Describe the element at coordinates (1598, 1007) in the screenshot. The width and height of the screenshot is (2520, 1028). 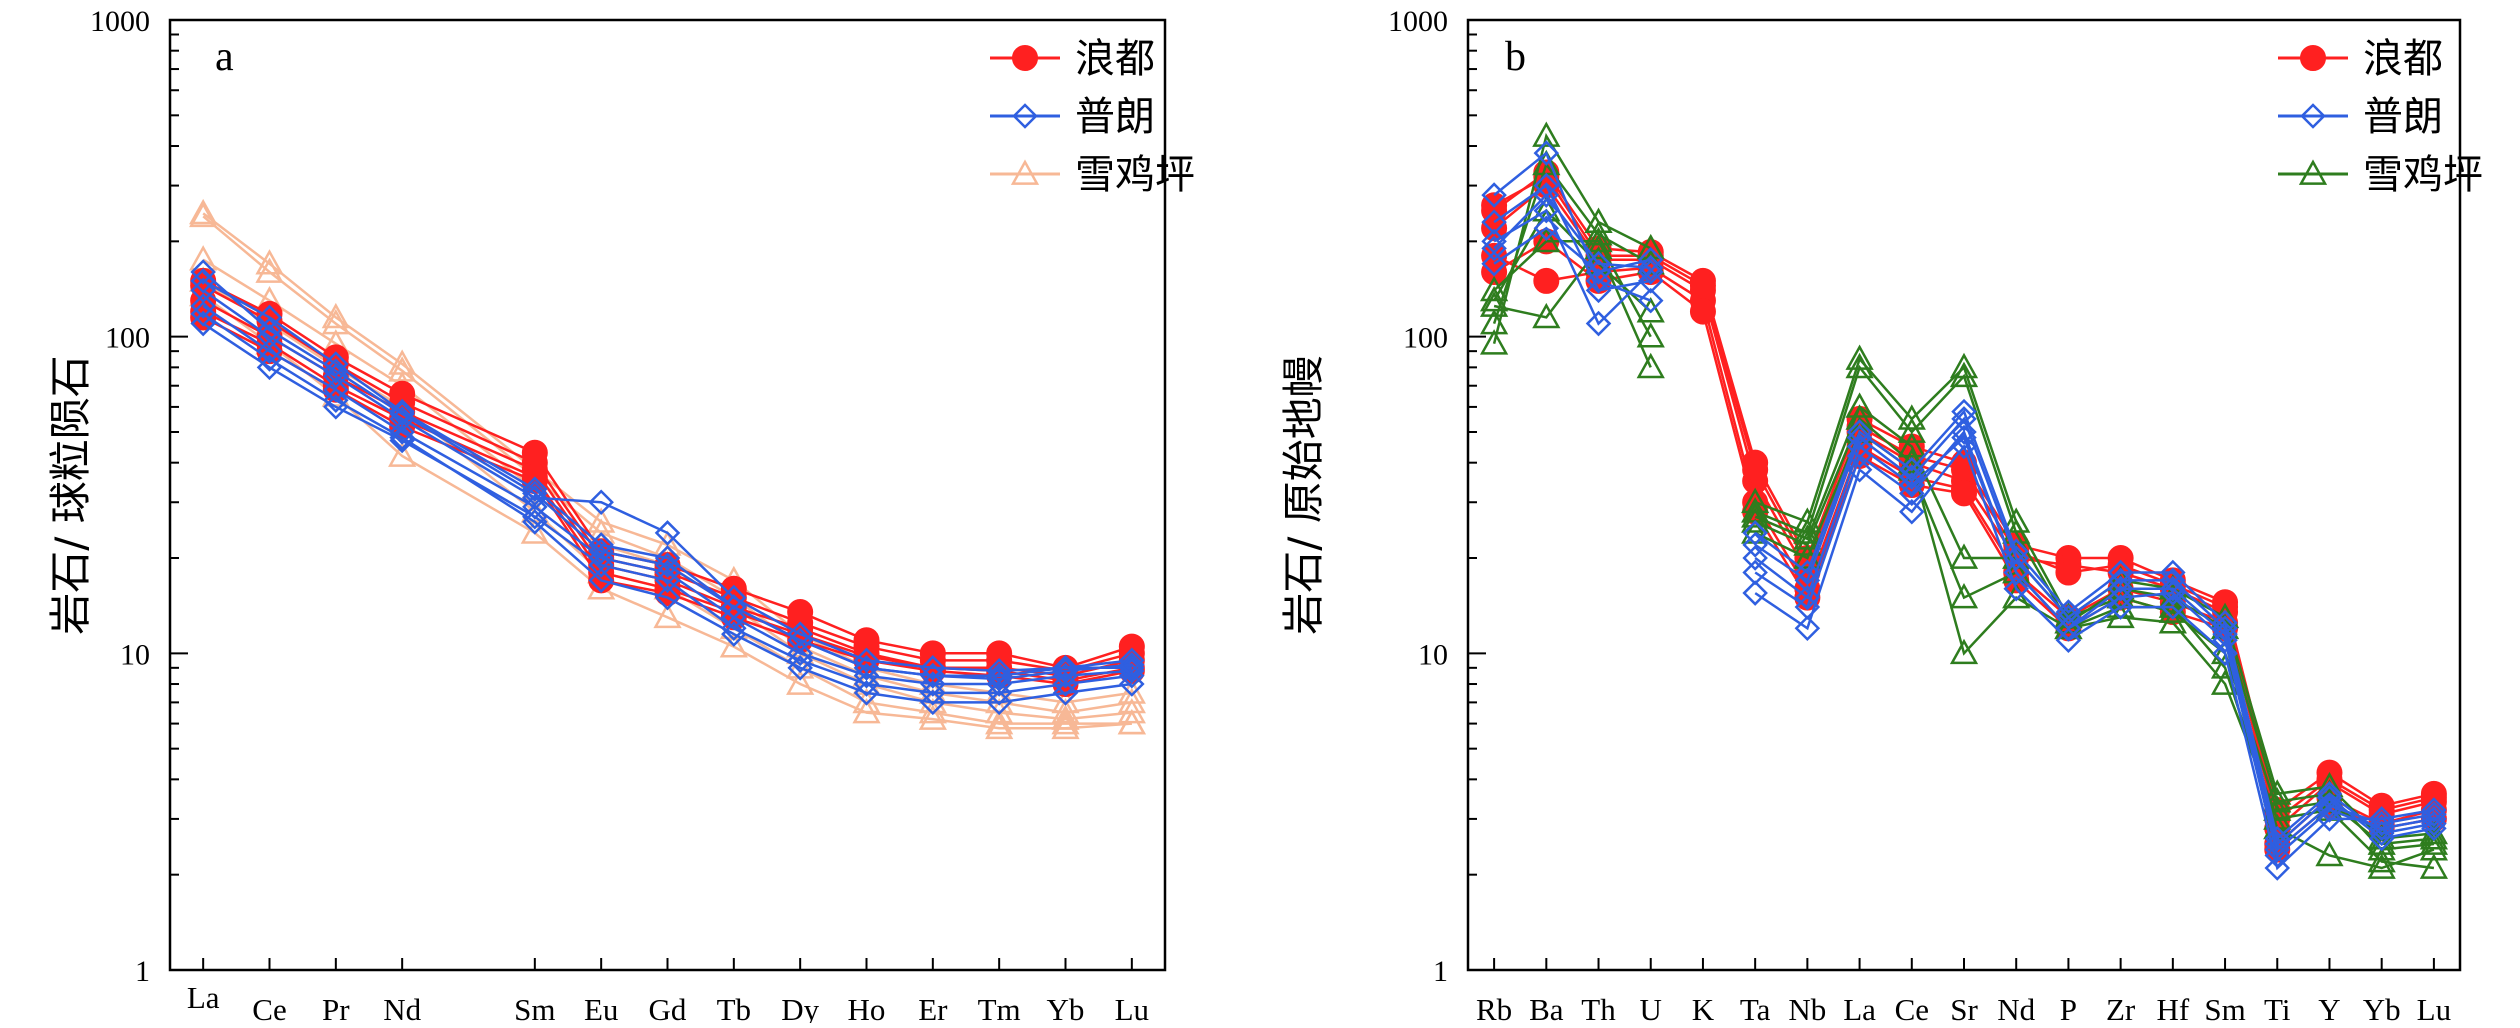
I see `x-tick-label-Th: Th` at that location.